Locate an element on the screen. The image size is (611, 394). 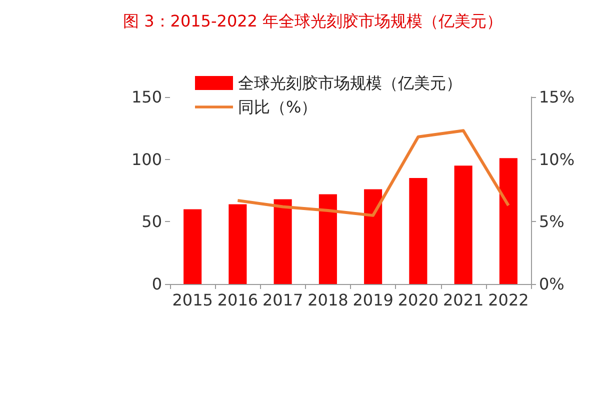
legend-label: 同比（%） is located at coordinates (278, 107).